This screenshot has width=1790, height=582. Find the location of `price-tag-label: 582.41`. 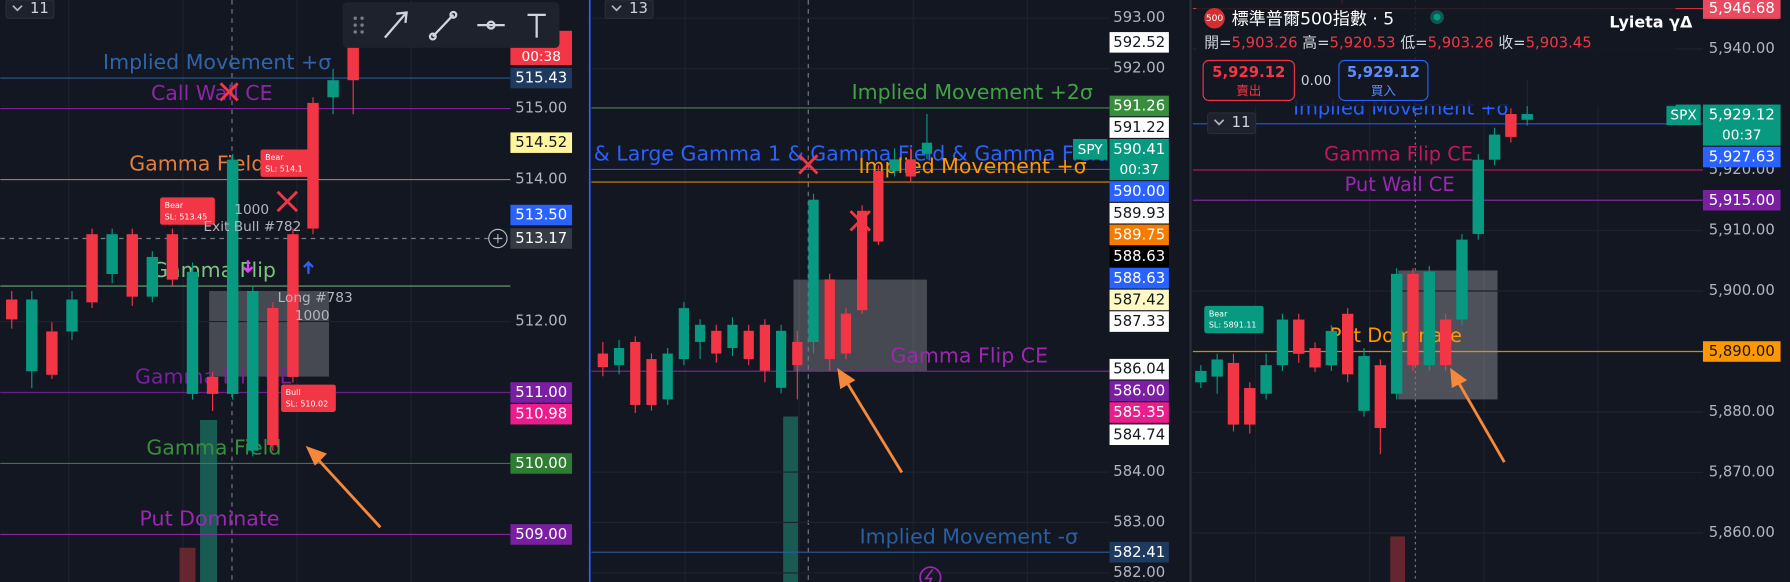

price-tag-label: 582.41 is located at coordinates (1139, 552).